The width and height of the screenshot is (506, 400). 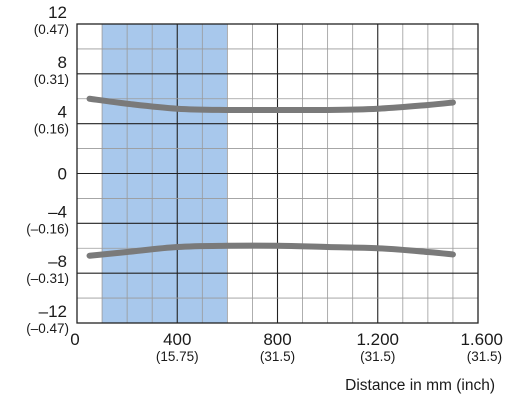 What do you see at coordinates (62, 112) in the screenshot?
I see `y-tick-label: 4` at bounding box center [62, 112].